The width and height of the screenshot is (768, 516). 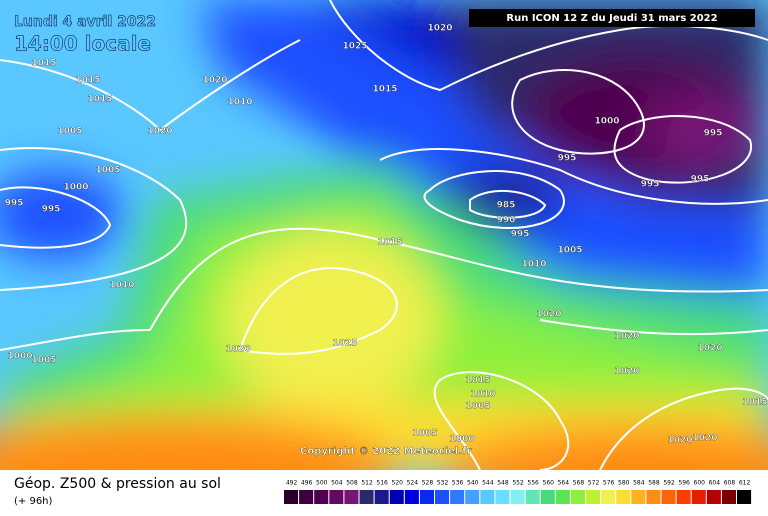 I want to click on scale-label: 596, so click(x=684, y=483).